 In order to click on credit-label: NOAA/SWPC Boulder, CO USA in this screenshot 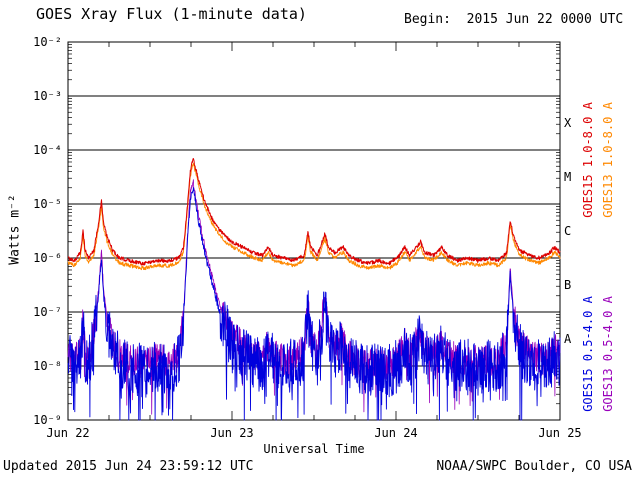, I will do `click(534, 466)`.